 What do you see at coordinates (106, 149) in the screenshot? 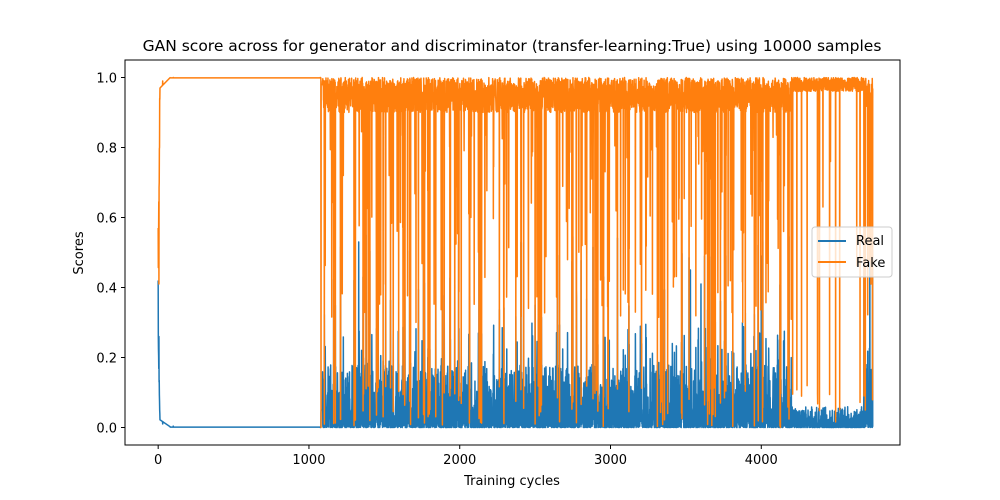
I see `y-tick-label: 0.8` at bounding box center [106, 149].